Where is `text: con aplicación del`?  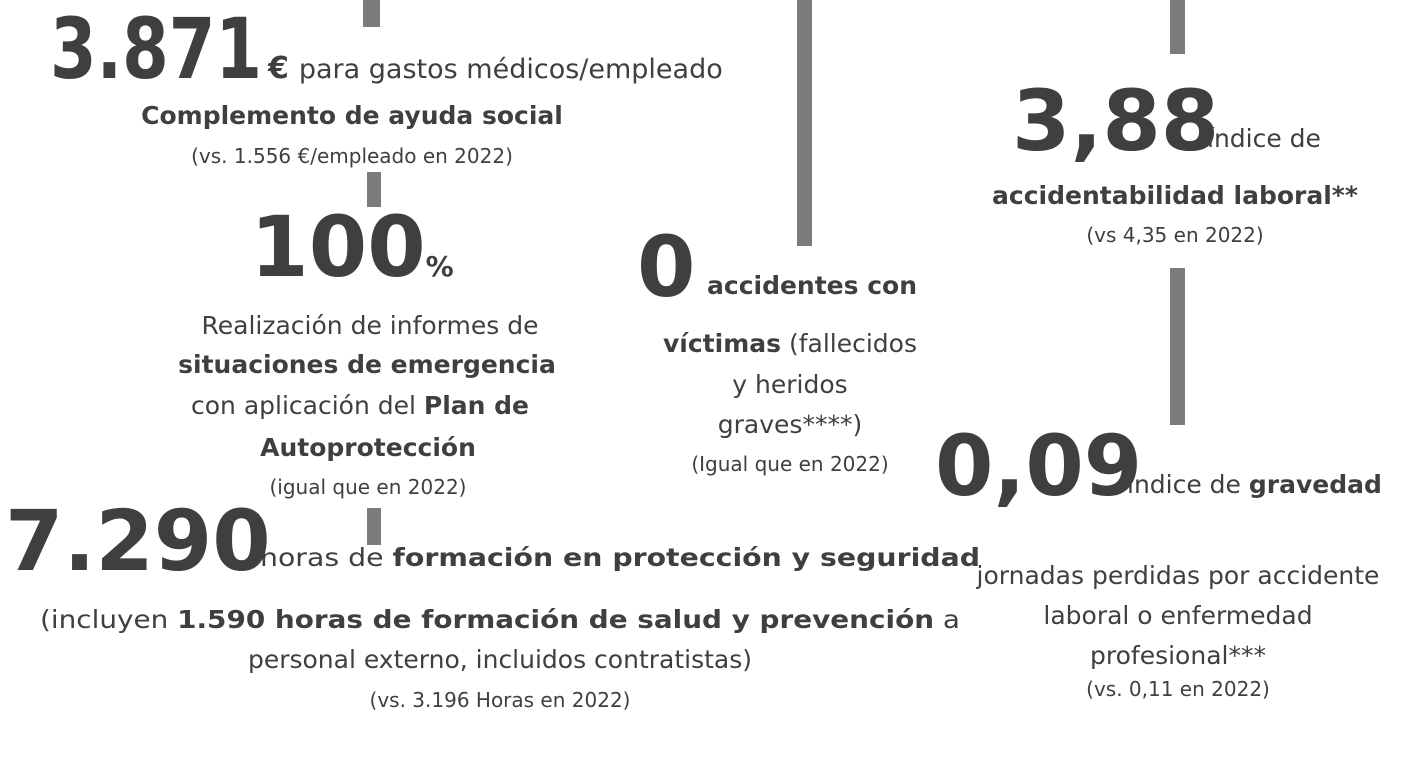
text: con aplicación del is located at coordinates (307, 405).